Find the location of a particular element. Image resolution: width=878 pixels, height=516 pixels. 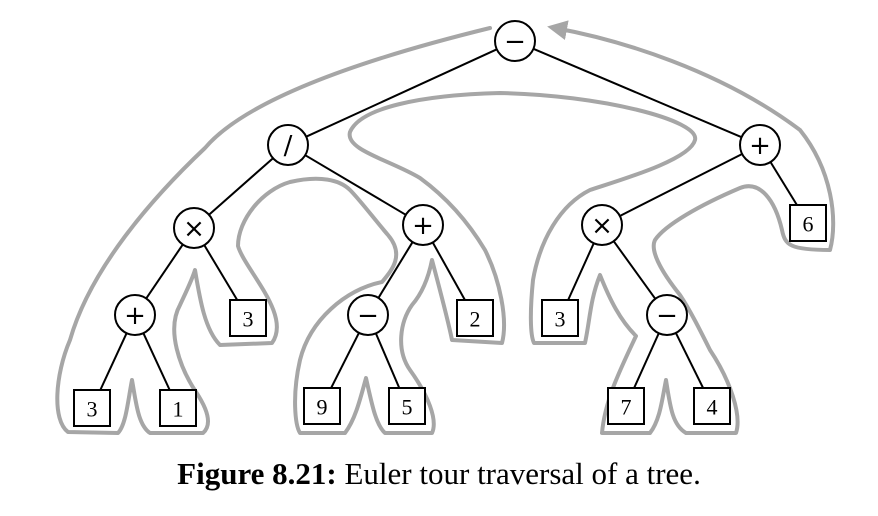

leaf-node: 2 is located at coordinates (475, 318).